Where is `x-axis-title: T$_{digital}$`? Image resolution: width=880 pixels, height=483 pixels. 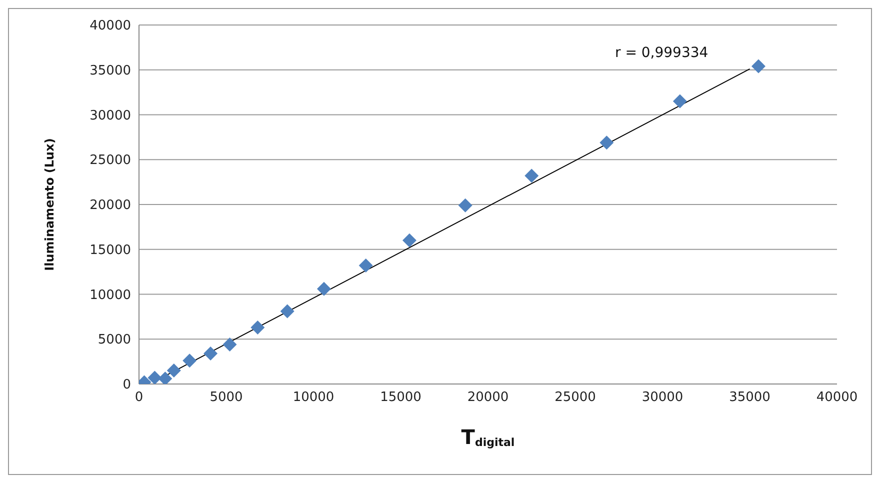 x-axis-title: T$_{digital}$ is located at coordinates (488, 437).